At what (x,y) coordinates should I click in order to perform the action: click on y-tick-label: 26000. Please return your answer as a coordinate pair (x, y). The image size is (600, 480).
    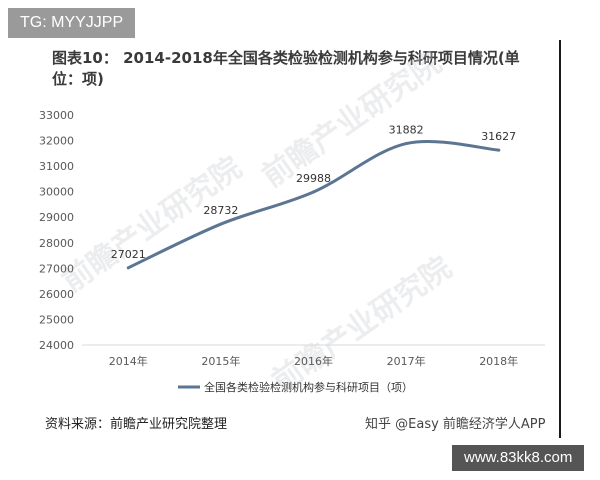
    Looking at the image, I should click on (56, 294).